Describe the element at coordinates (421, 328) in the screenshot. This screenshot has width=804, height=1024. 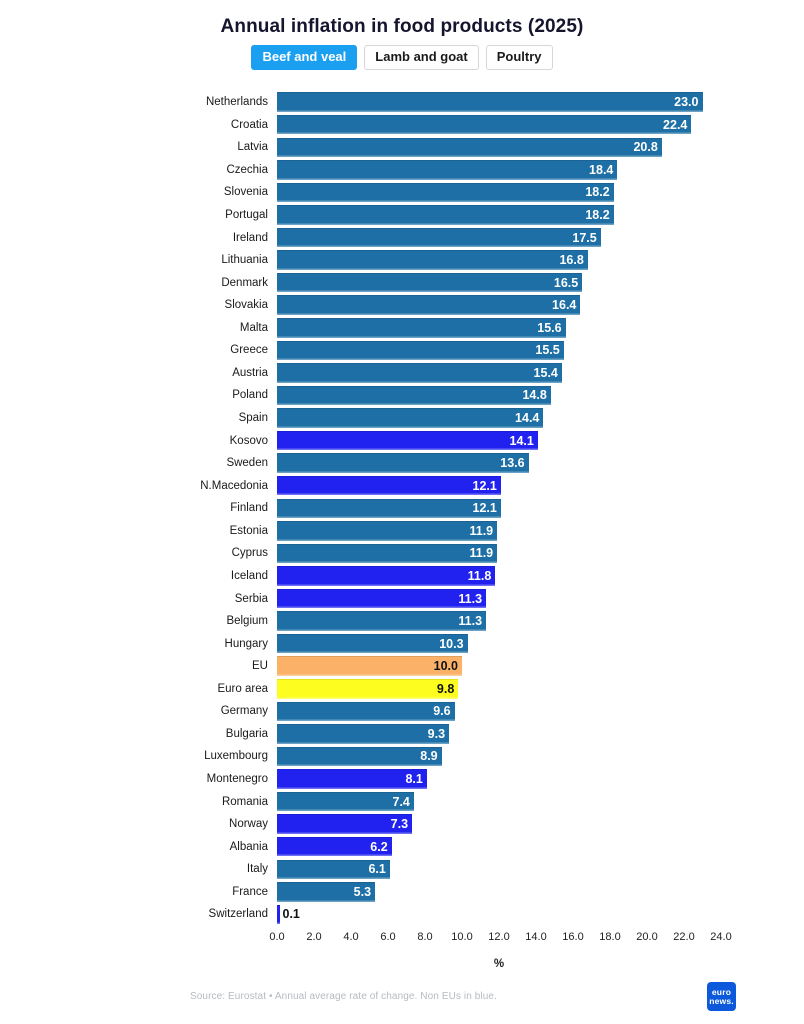
I see `bar: 15.6` at that location.